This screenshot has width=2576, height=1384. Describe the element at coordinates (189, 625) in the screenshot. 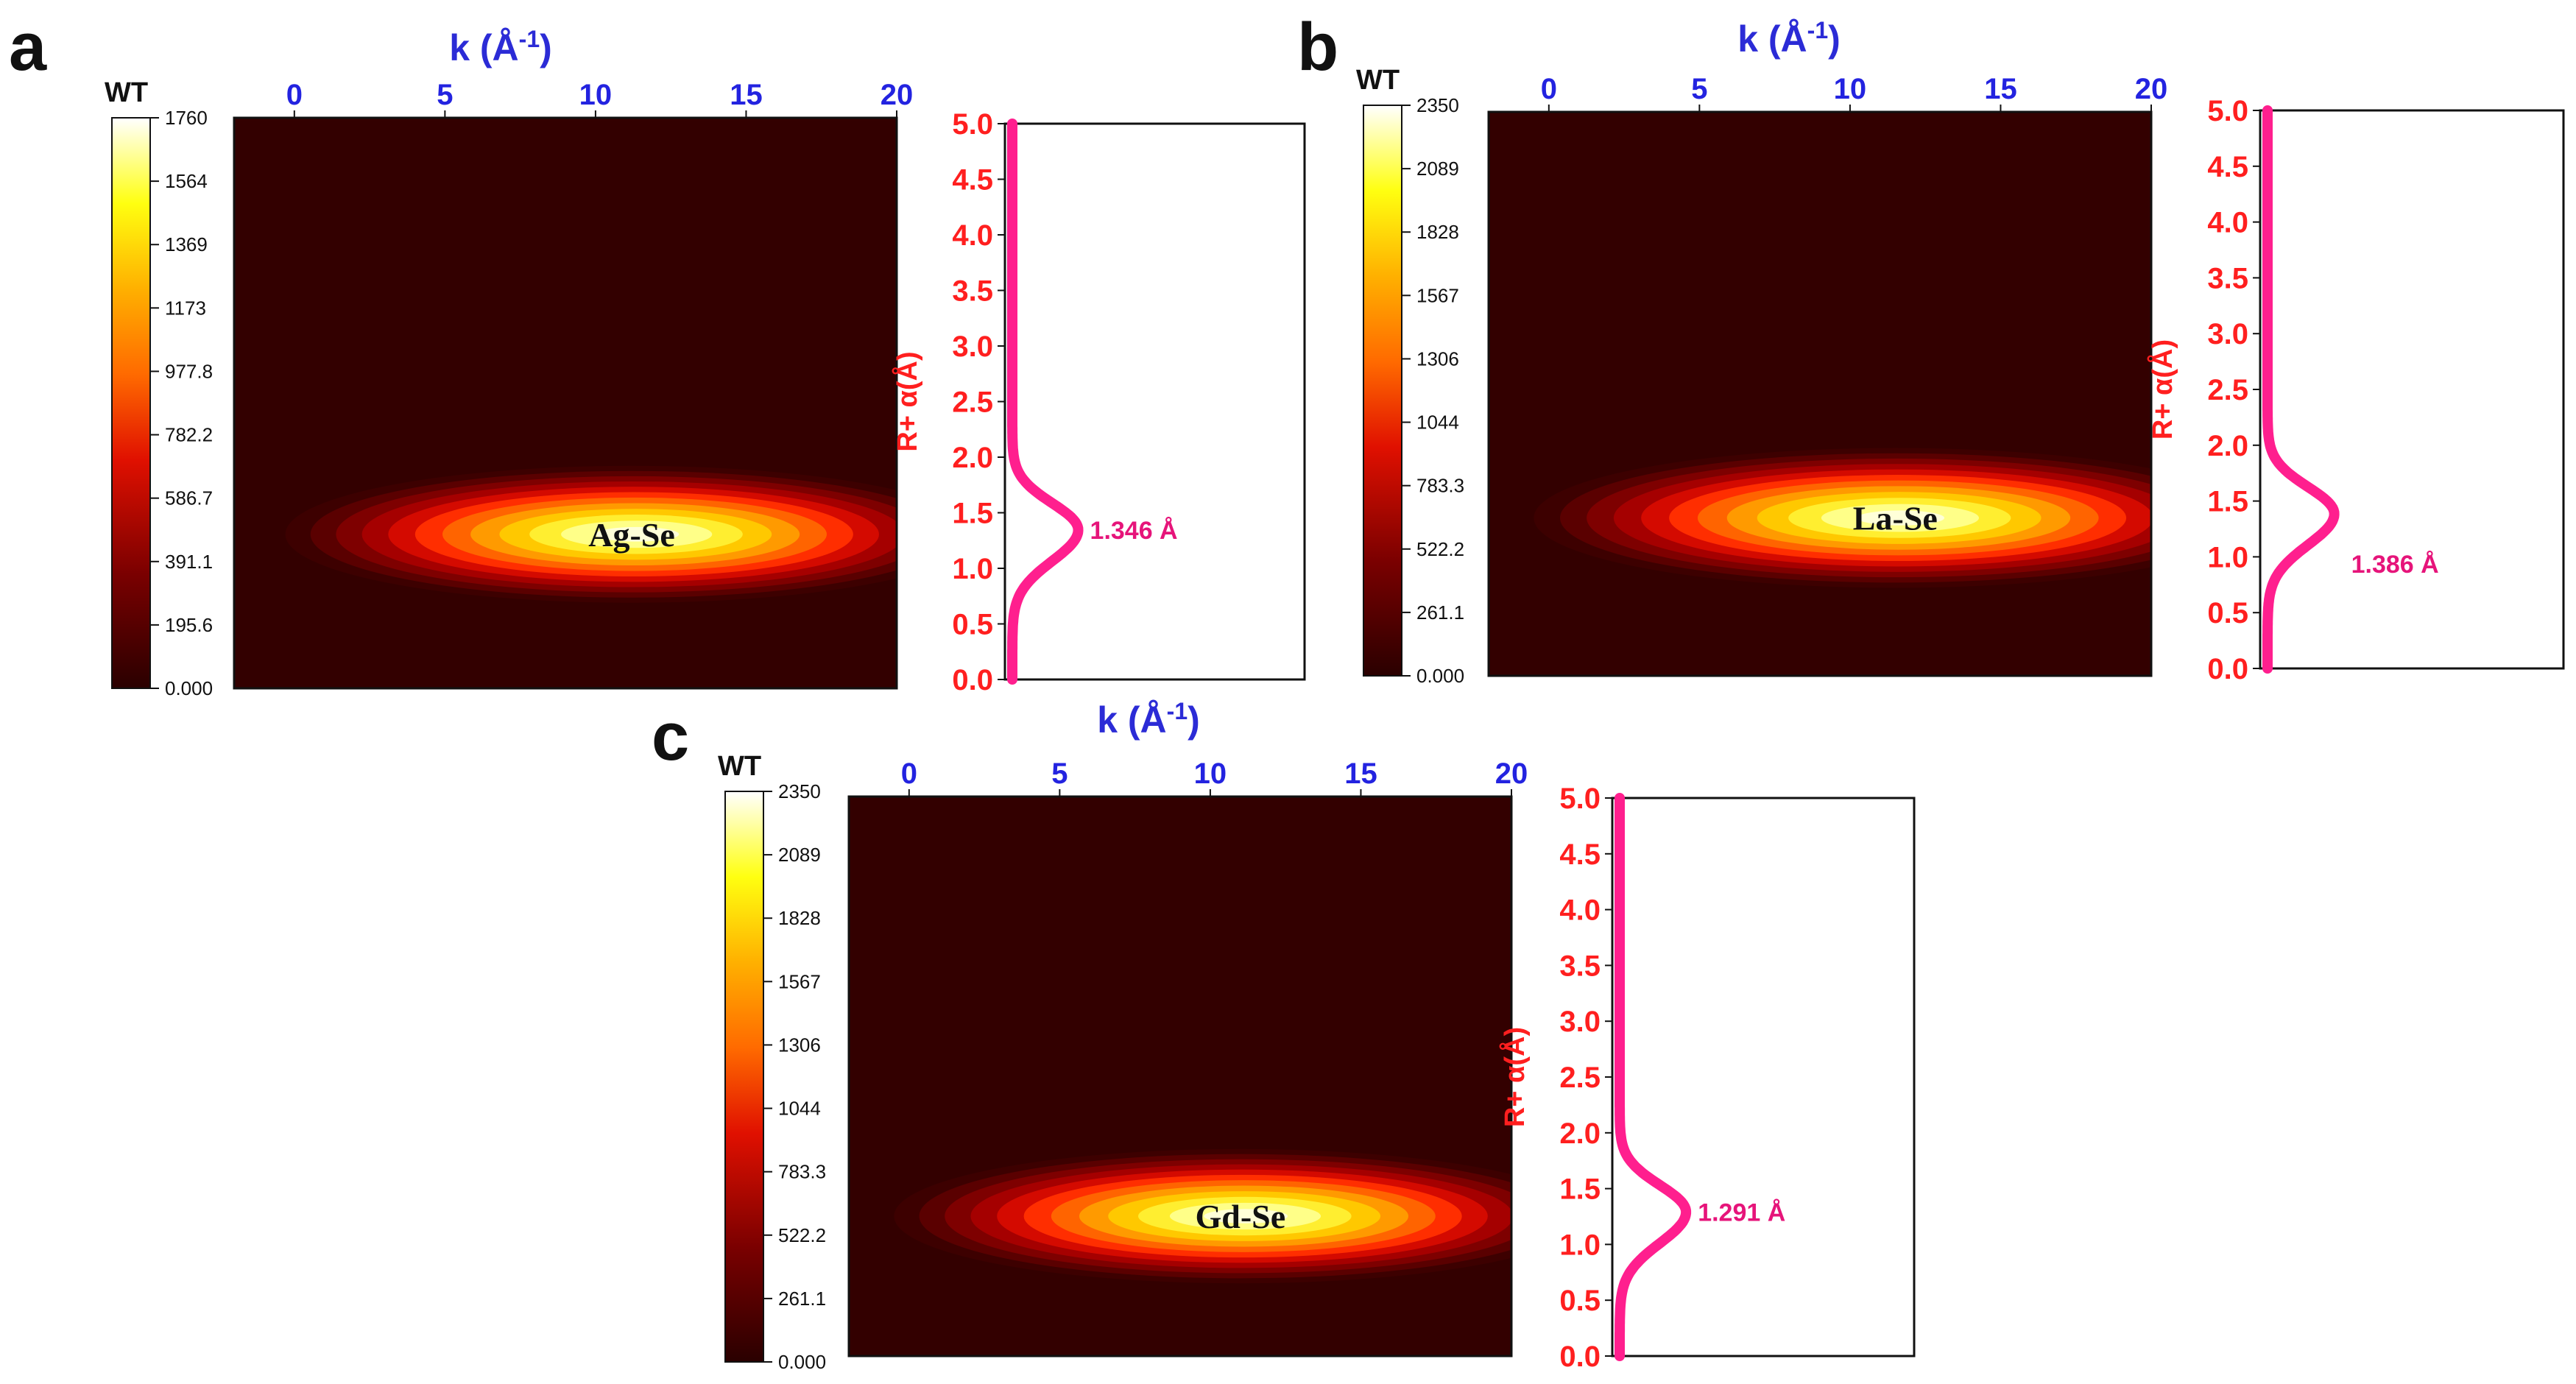

I see `colorbar-tick-label: 195.6` at that location.